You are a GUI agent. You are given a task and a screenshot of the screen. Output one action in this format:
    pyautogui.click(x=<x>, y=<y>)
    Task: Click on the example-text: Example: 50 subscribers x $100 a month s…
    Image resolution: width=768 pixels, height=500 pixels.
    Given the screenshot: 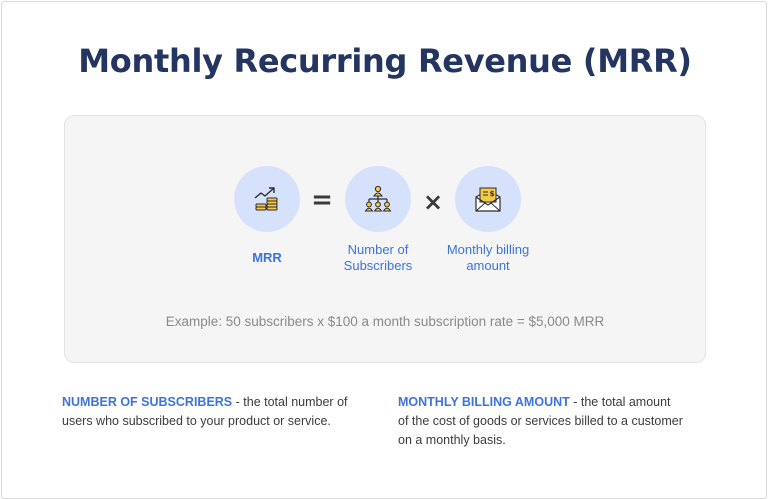 What is the action you would take?
    pyautogui.click(x=385, y=321)
    